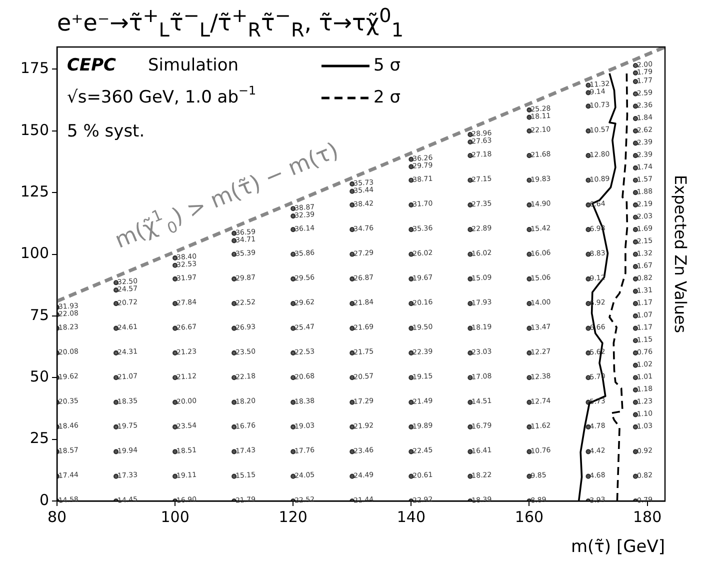 The image size is (712, 562). Describe the element at coordinates (193, 65) in the screenshot. I see `annotation: Simulation` at that location.